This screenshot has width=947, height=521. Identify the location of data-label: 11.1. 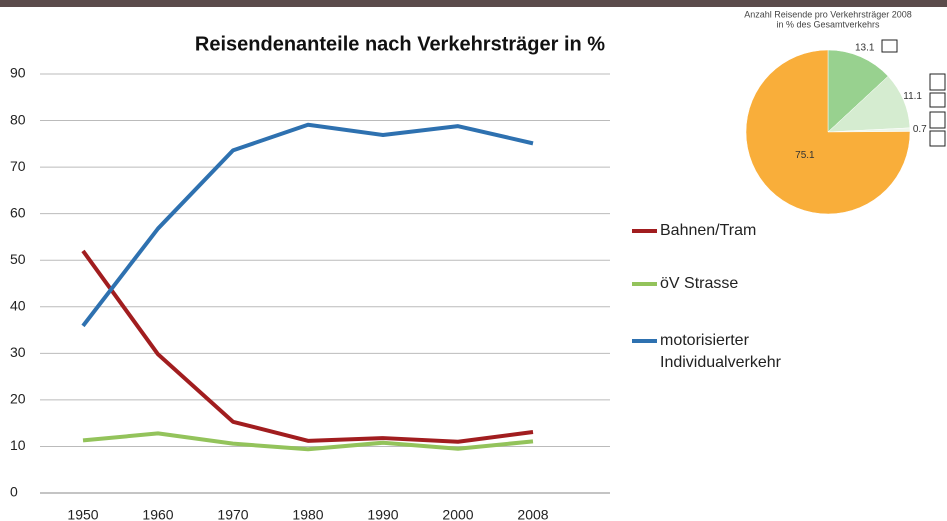
(912, 96).